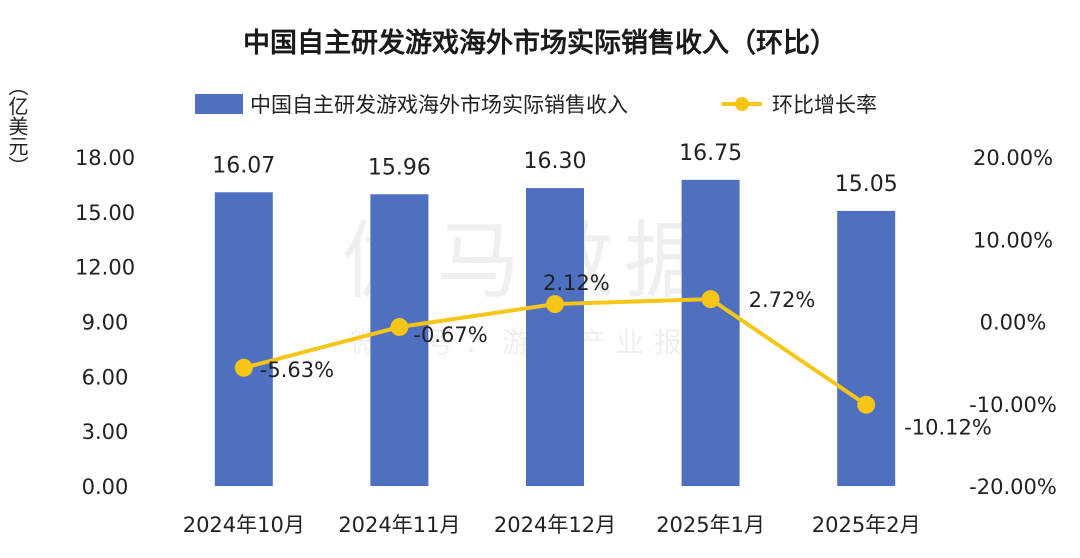 The height and width of the screenshot is (558, 1080). Describe the element at coordinates (105, 268) in the screenshot. I see `y-left-tick-label: 12.00` at that location.